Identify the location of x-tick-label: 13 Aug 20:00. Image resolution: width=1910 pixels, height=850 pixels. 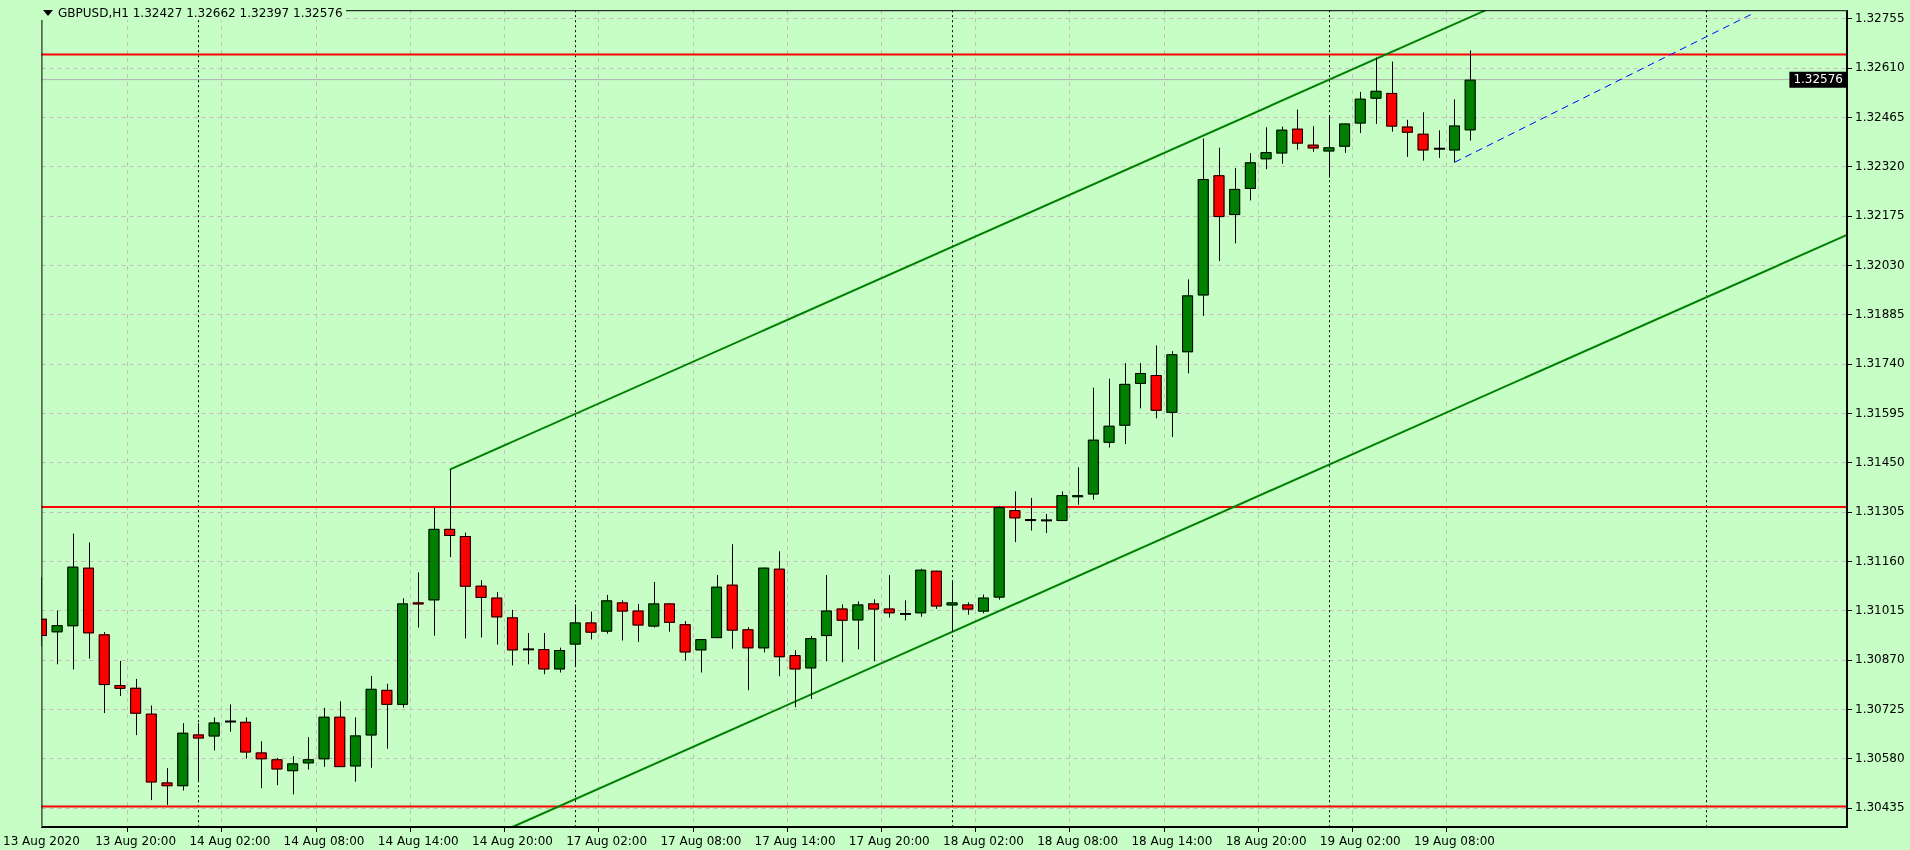
(136, 841).